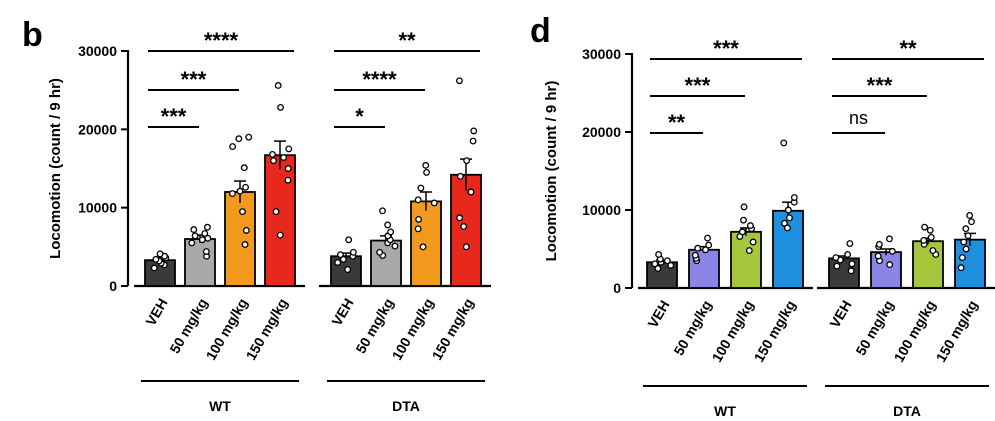 The height and width of the screenshot is (421, 995). I want to click on y-tick-label: 10000, so click(601, 210).